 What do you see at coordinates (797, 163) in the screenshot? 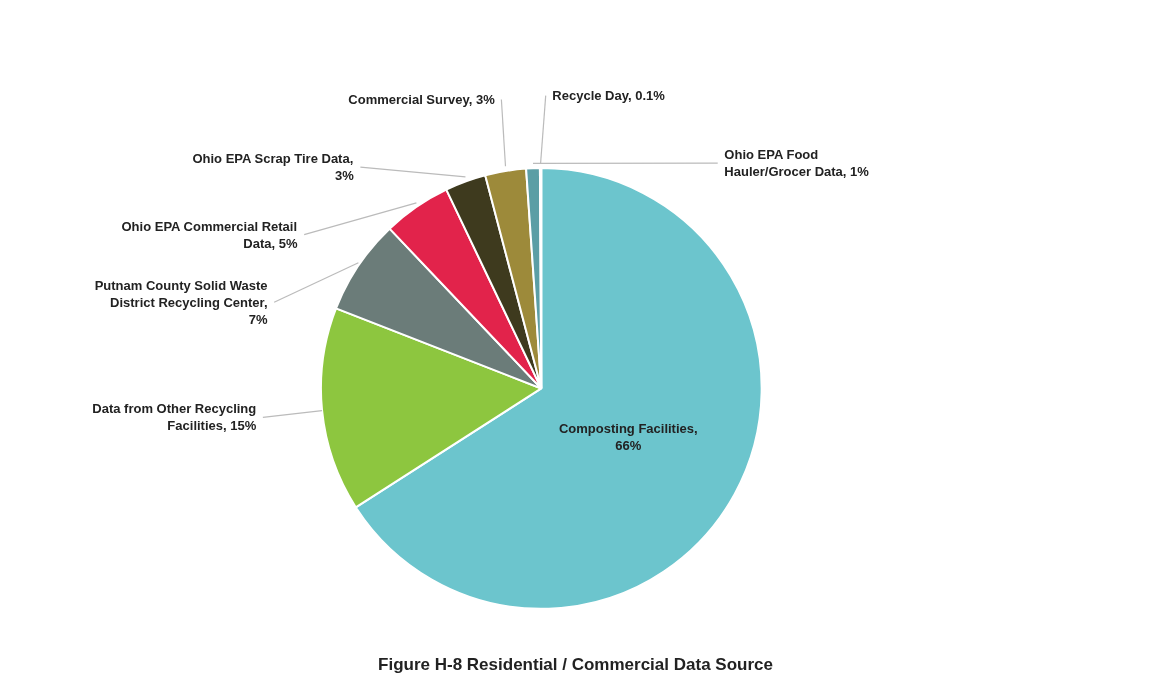
I see `slice-label: Ohio EPA Food Hauler/Grocer Data, 1%` at bounding box center [797, 163].